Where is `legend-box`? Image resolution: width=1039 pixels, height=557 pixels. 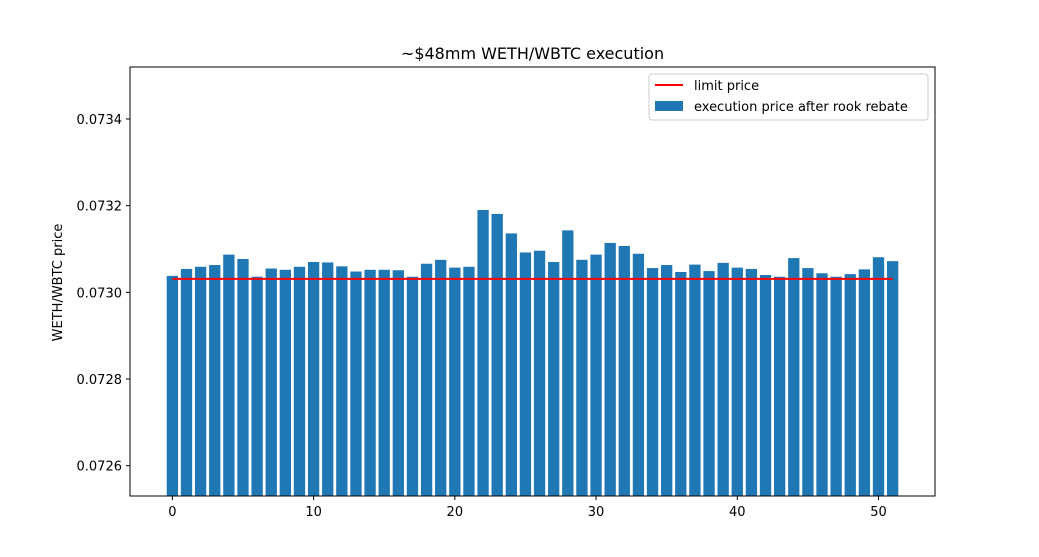 legend-box is located at coordinates (788, 97).